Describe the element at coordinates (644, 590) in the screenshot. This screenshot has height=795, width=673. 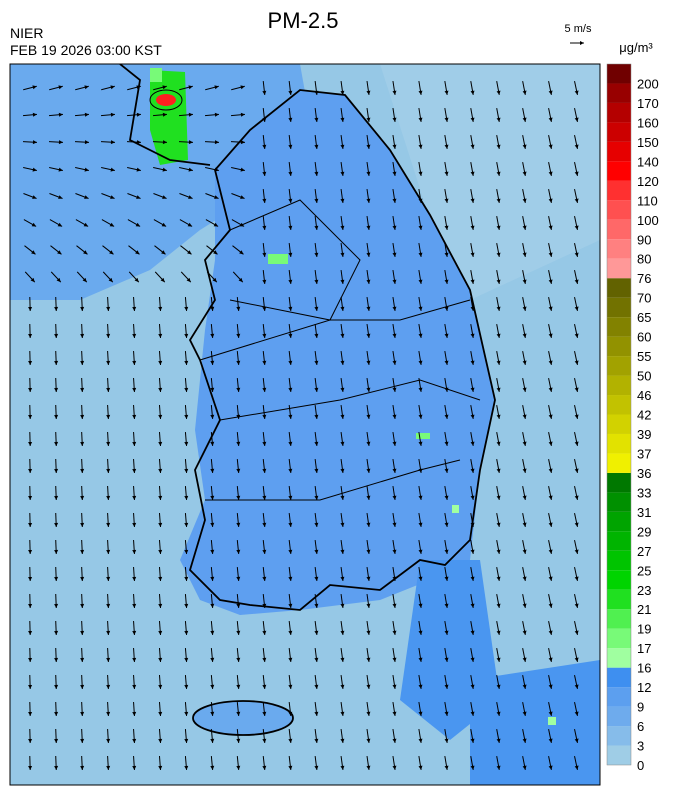
I see `colorbar-label: 23` at that location.